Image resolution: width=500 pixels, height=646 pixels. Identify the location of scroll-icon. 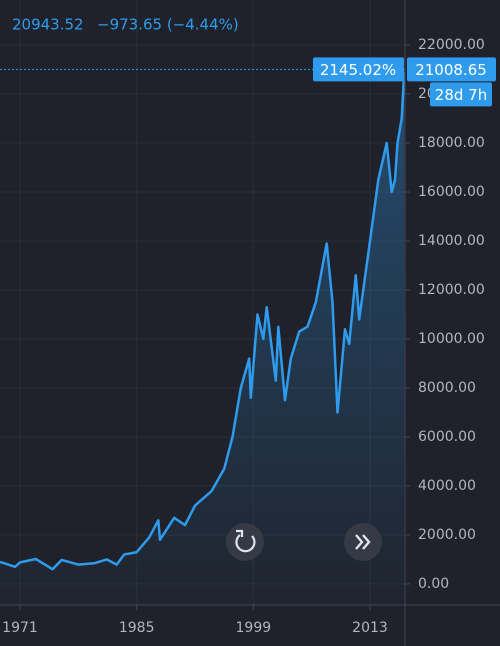
(363, 542).